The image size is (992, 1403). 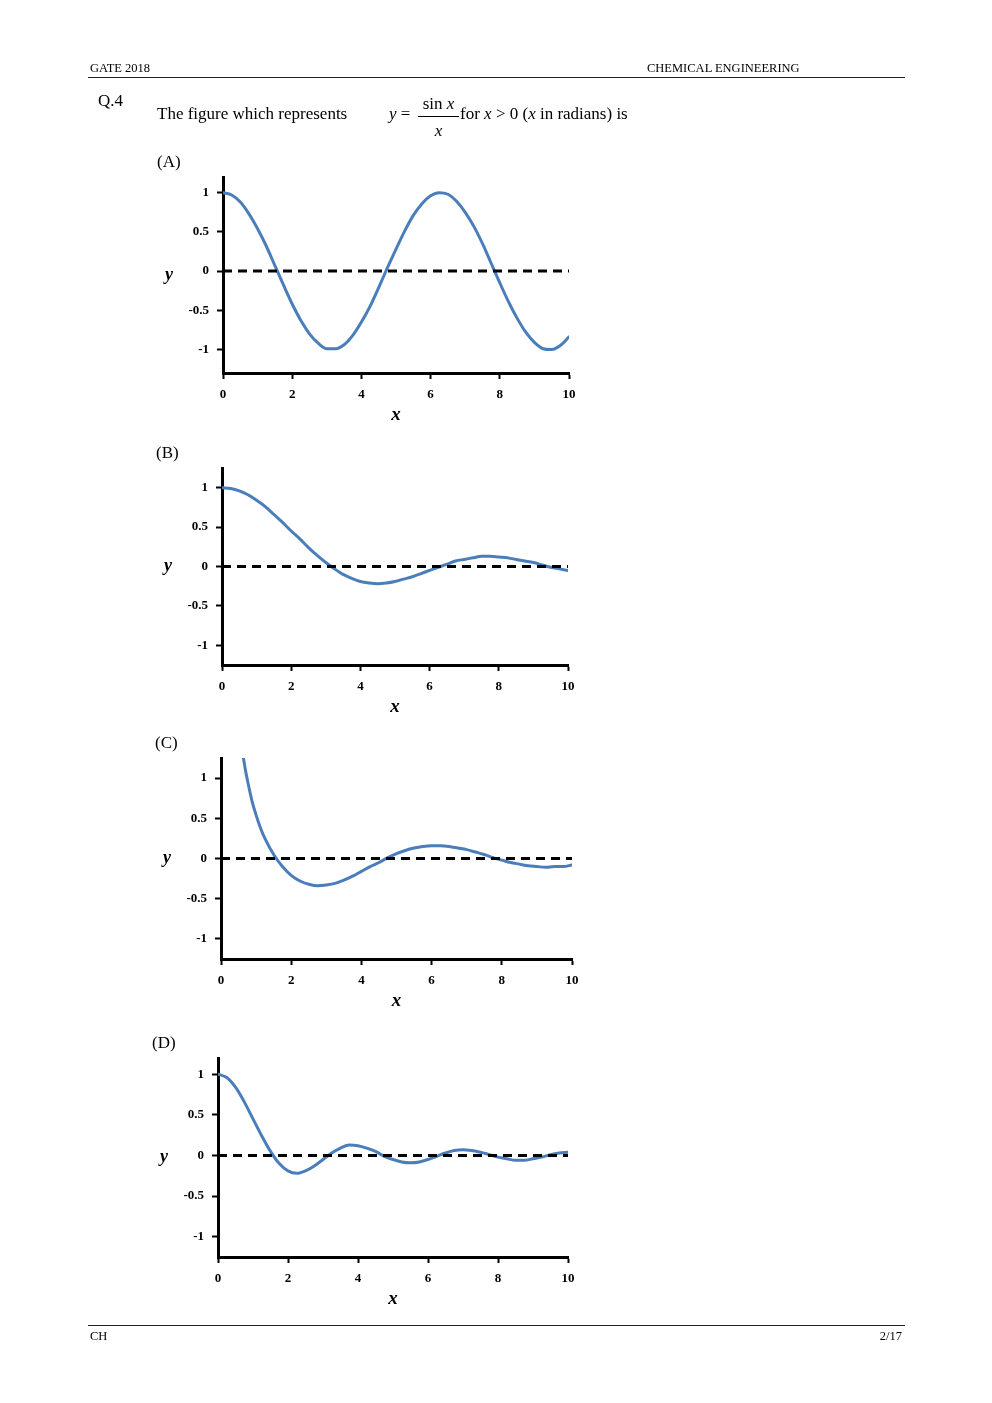 What do you see at coordinates (890, 1336) in the screenshot?
I see `text: 2/17` at bounding box center [890, 1336].